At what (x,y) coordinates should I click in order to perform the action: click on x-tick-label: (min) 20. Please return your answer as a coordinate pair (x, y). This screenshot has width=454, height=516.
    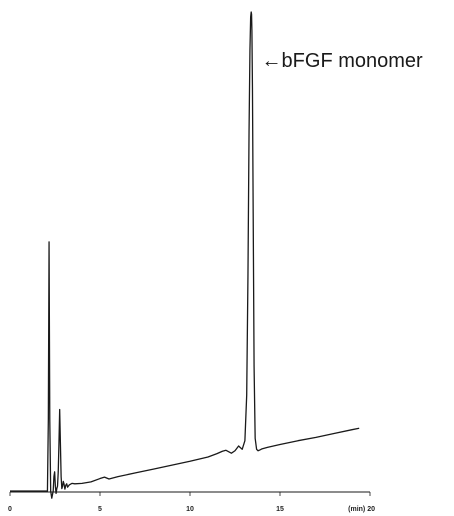
    Looking at the image, I should click on (361, 509).